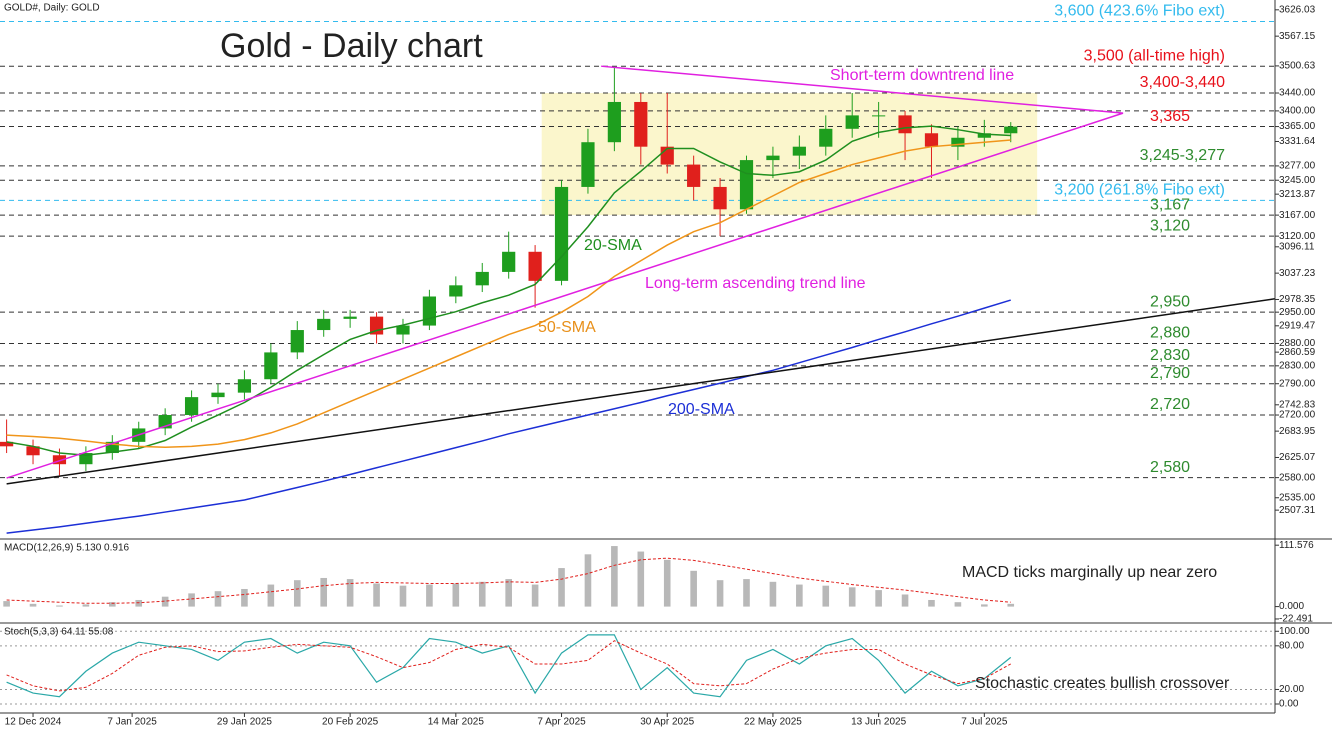 This screenshot has height=731, width=1332. I want to click on level-label: 3,600 (423.6% Fibo ext), so click(1139, 11).